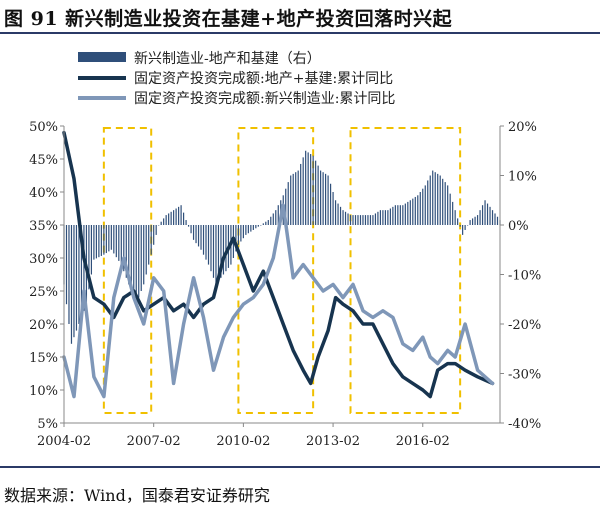  Describe the element at coordinates (43, 358) in the screenshot. I see `y-left-tick-label: 15%` at that location.